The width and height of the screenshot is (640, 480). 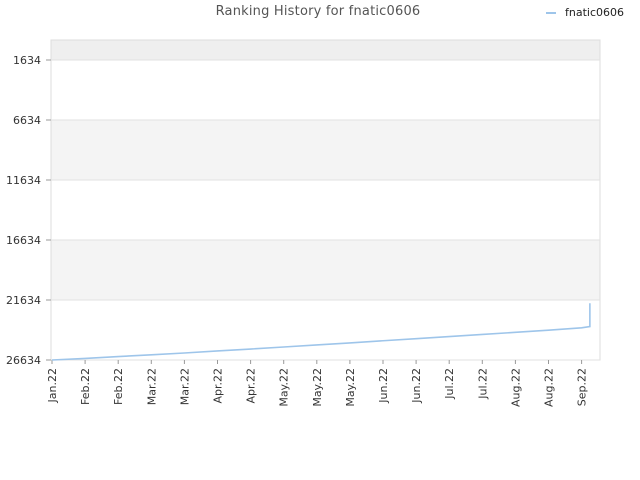 What do you see at coordinates (23, 240) in the screenshot?
I see `y-tick-label: 16634` at bounding box center [23, 240].